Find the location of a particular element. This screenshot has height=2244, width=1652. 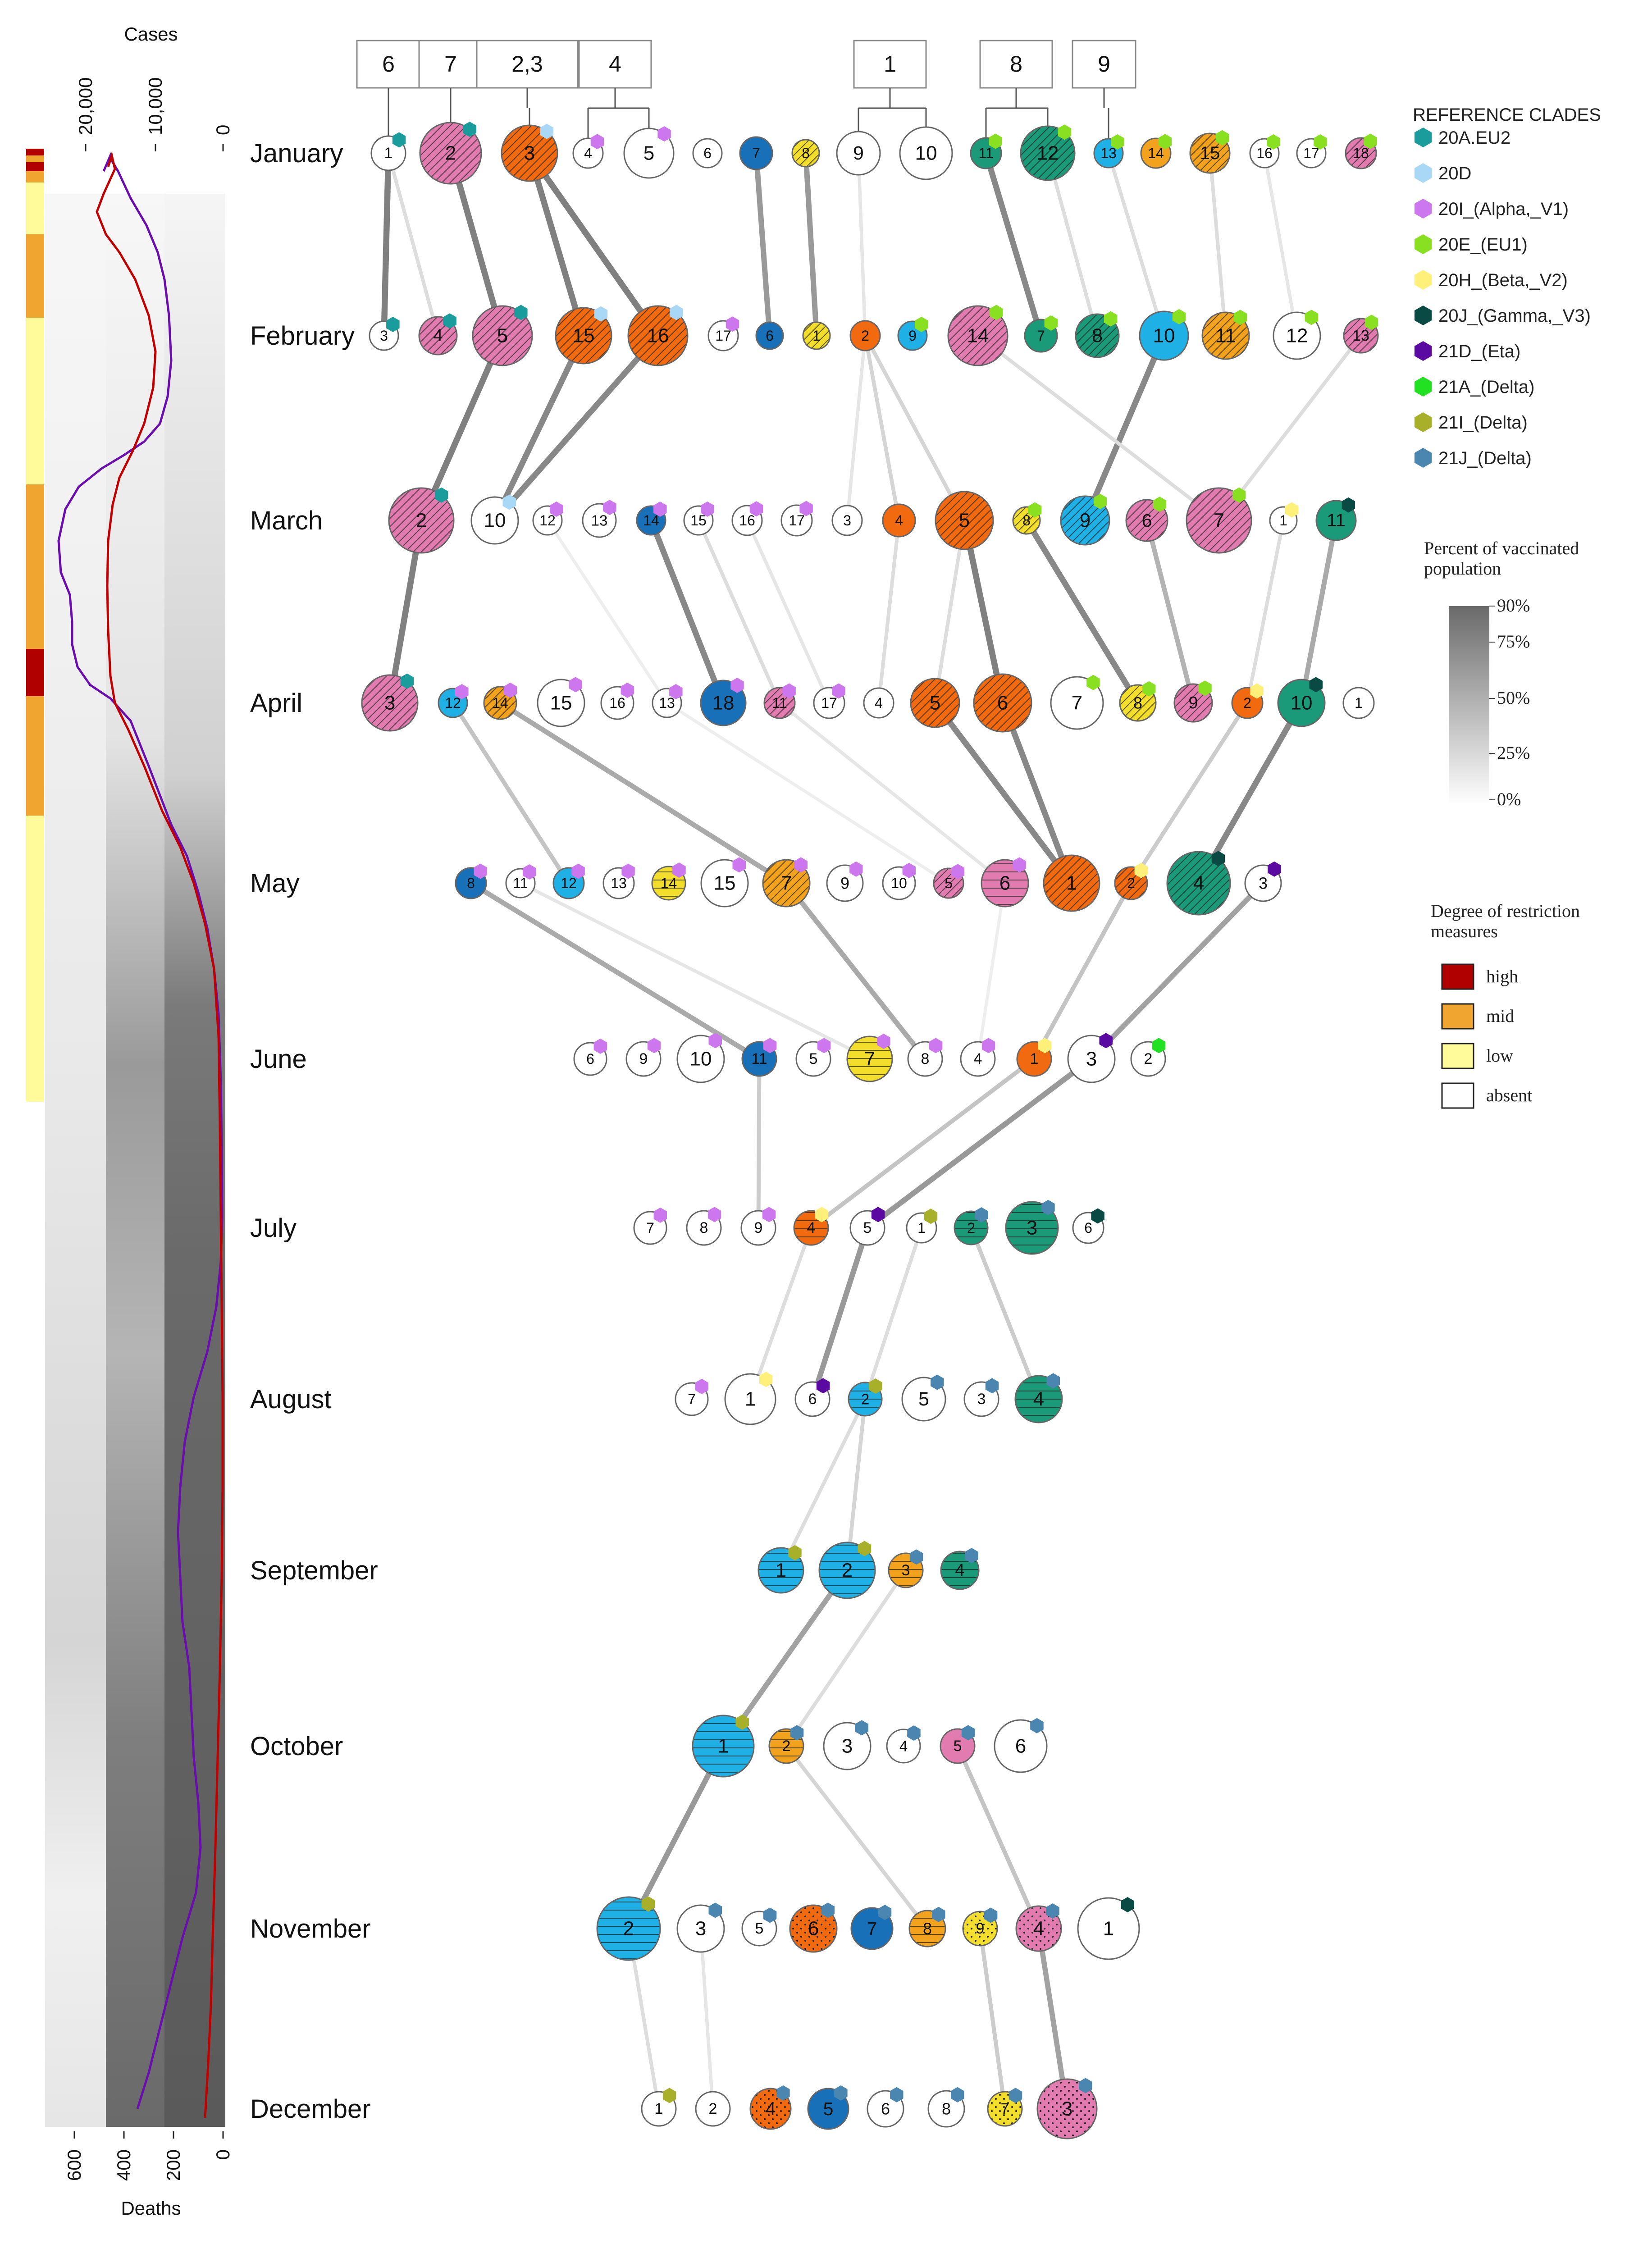

cluster-node-feb16: 16 is located at coordinates (658, 335).